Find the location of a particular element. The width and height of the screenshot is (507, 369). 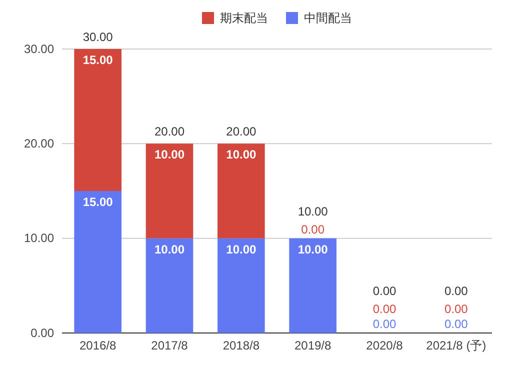

x-tick-label: 2019/8 is located at coordinates (313, 345).